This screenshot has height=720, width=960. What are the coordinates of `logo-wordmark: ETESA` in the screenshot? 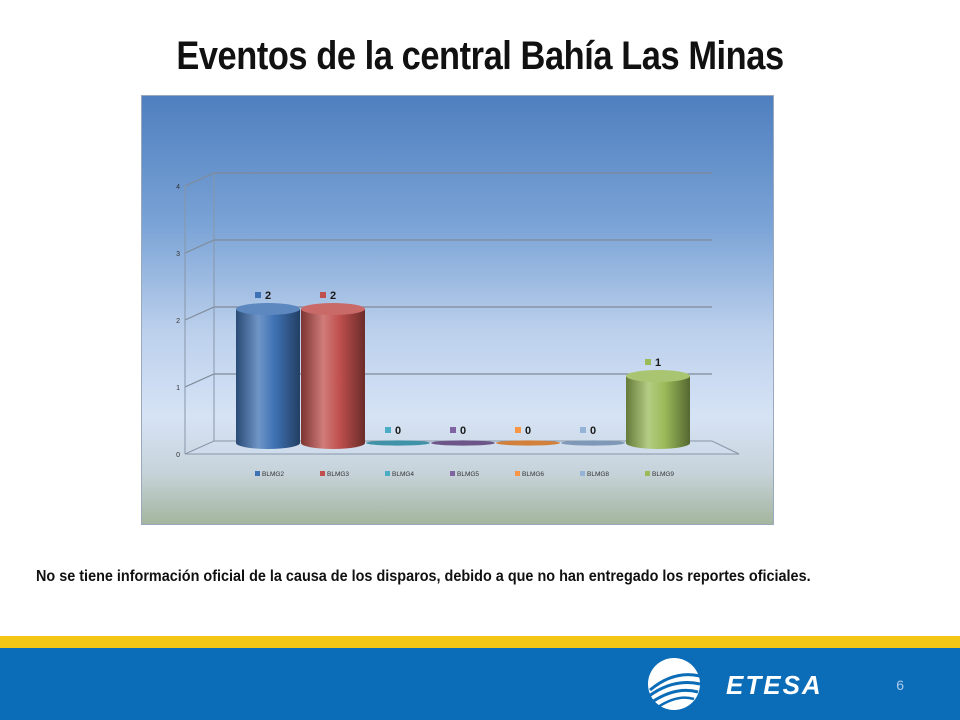 It's located at (774, 685).